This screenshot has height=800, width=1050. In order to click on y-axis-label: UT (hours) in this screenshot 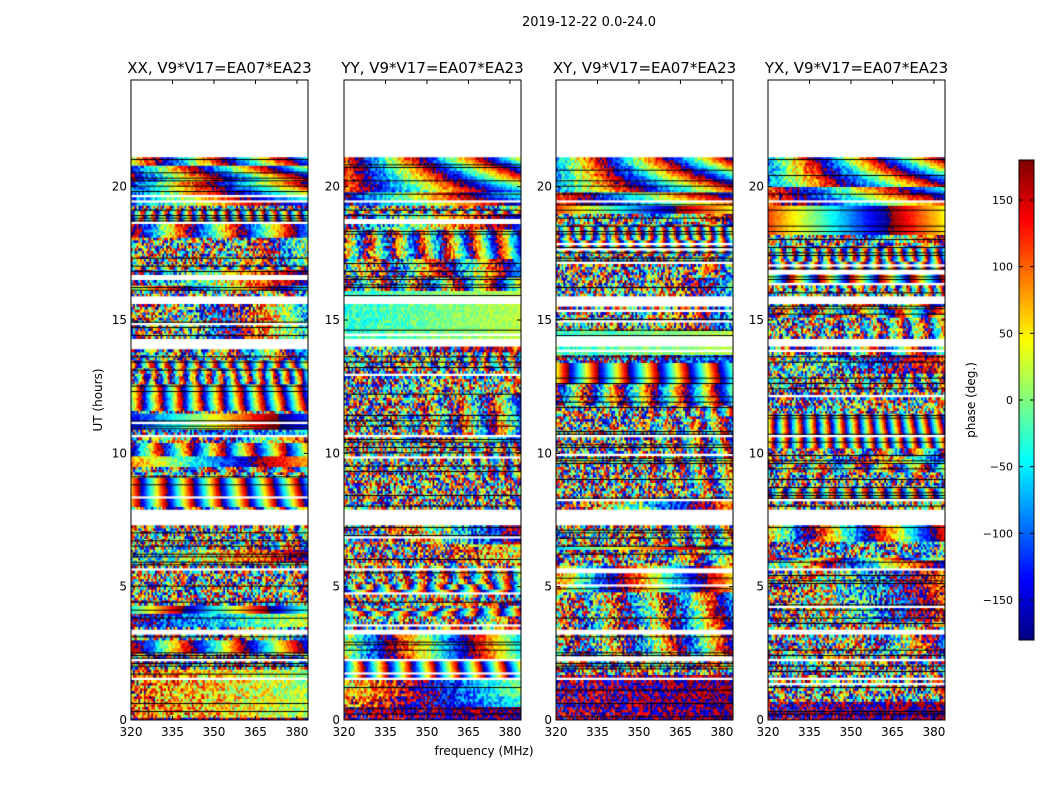, I will do `click(98, 399)`.